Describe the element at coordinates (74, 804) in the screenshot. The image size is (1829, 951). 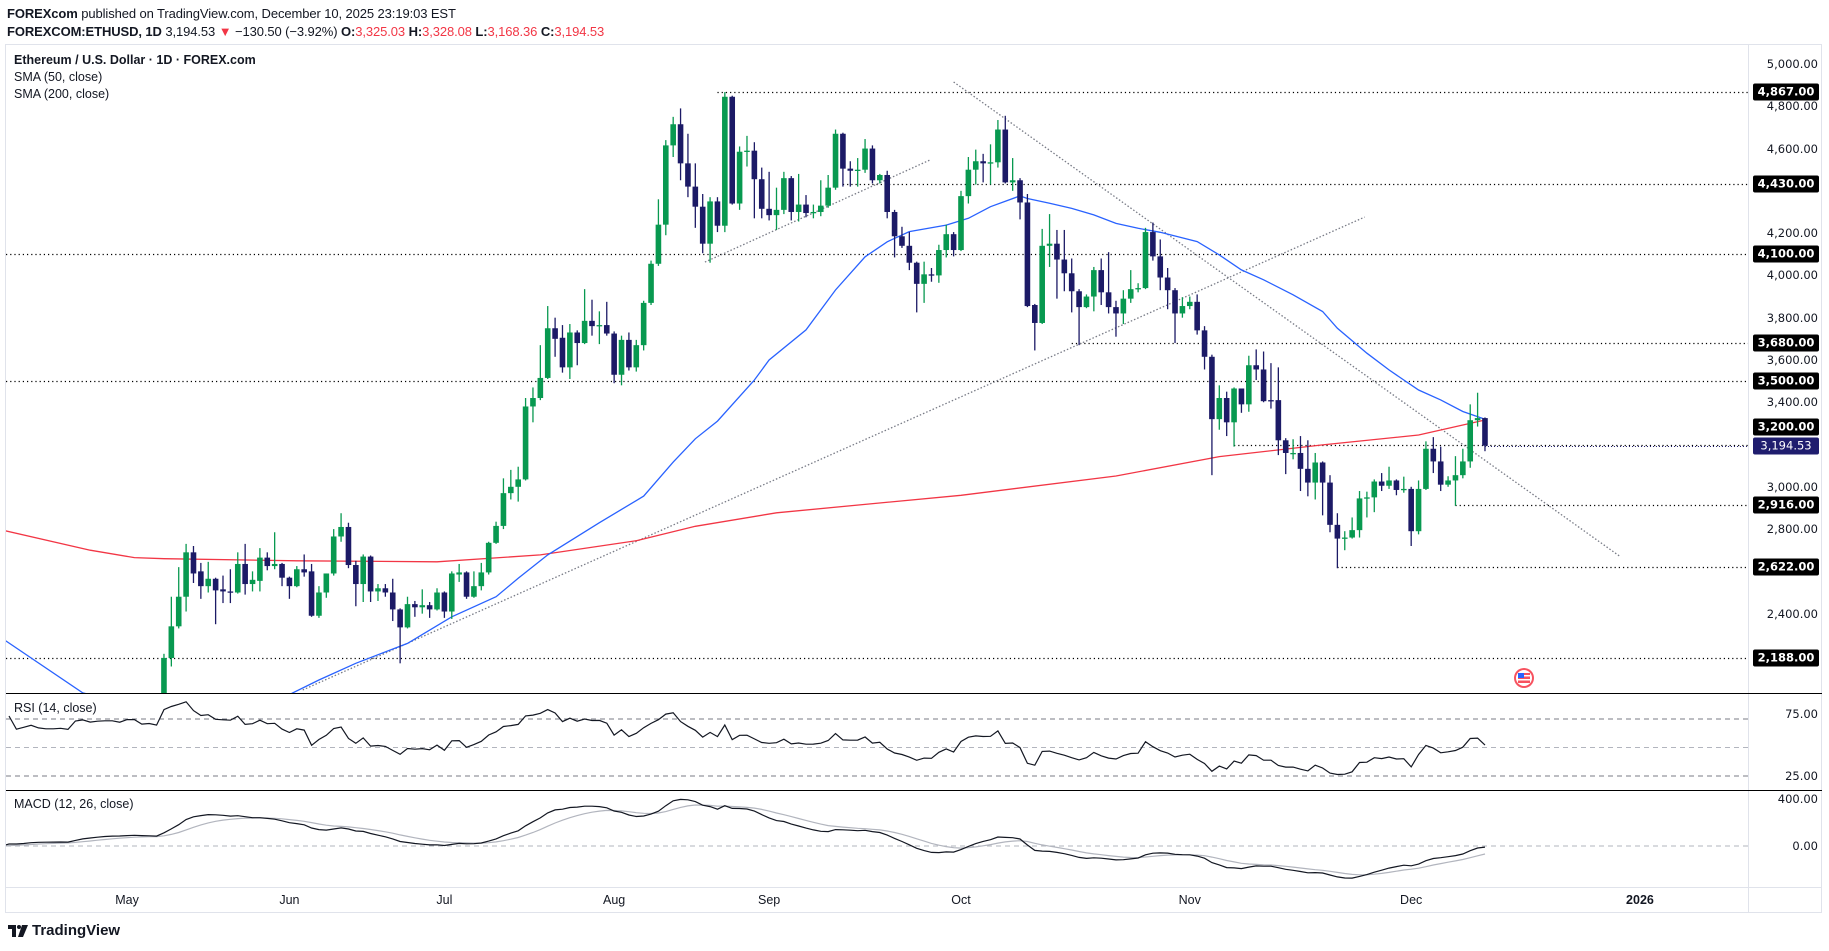
I see `macd-legend: MACD (12, 26, close)` at that location.